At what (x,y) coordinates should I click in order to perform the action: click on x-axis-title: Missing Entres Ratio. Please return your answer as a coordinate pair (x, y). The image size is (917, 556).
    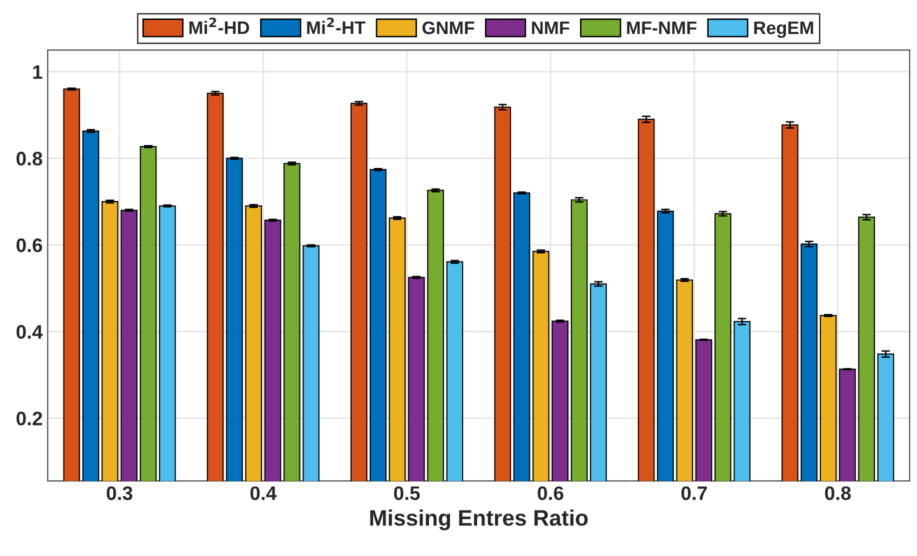
    Looking at the image, I should click on (479, 519).